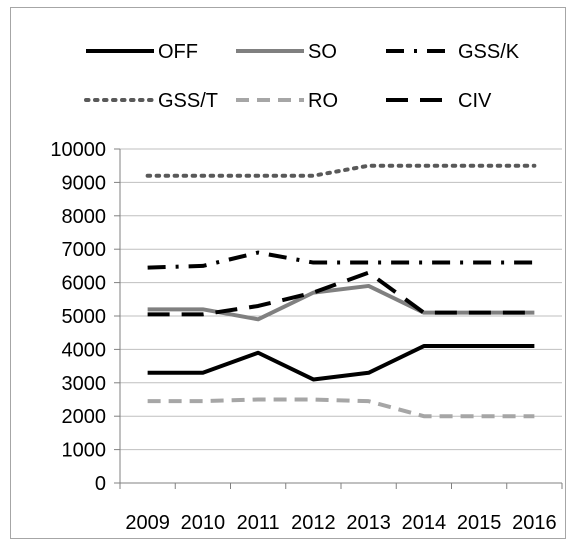 Image resolution: width=576 pixels, height=543 pixels. Describe the element at coordinates (323, 101) in the screenshot. I see `legend-label-ro: RO` at that location.